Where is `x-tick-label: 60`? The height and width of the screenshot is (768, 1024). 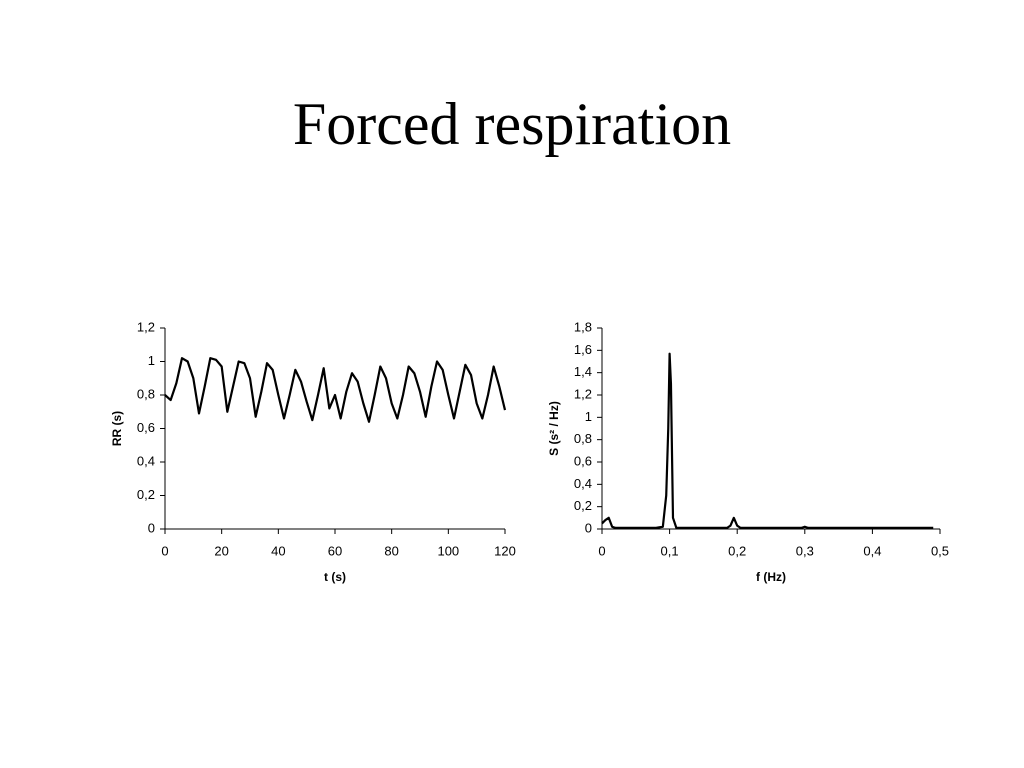 x-tick-label: 60 is located at coordinates (335, 550).